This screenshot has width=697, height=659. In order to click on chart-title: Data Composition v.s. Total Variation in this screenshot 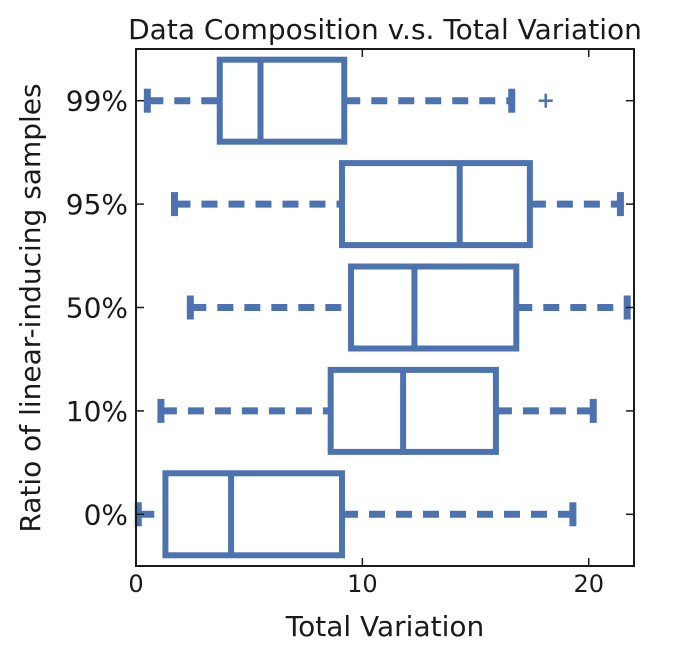, I will do `click(385, 29)`.